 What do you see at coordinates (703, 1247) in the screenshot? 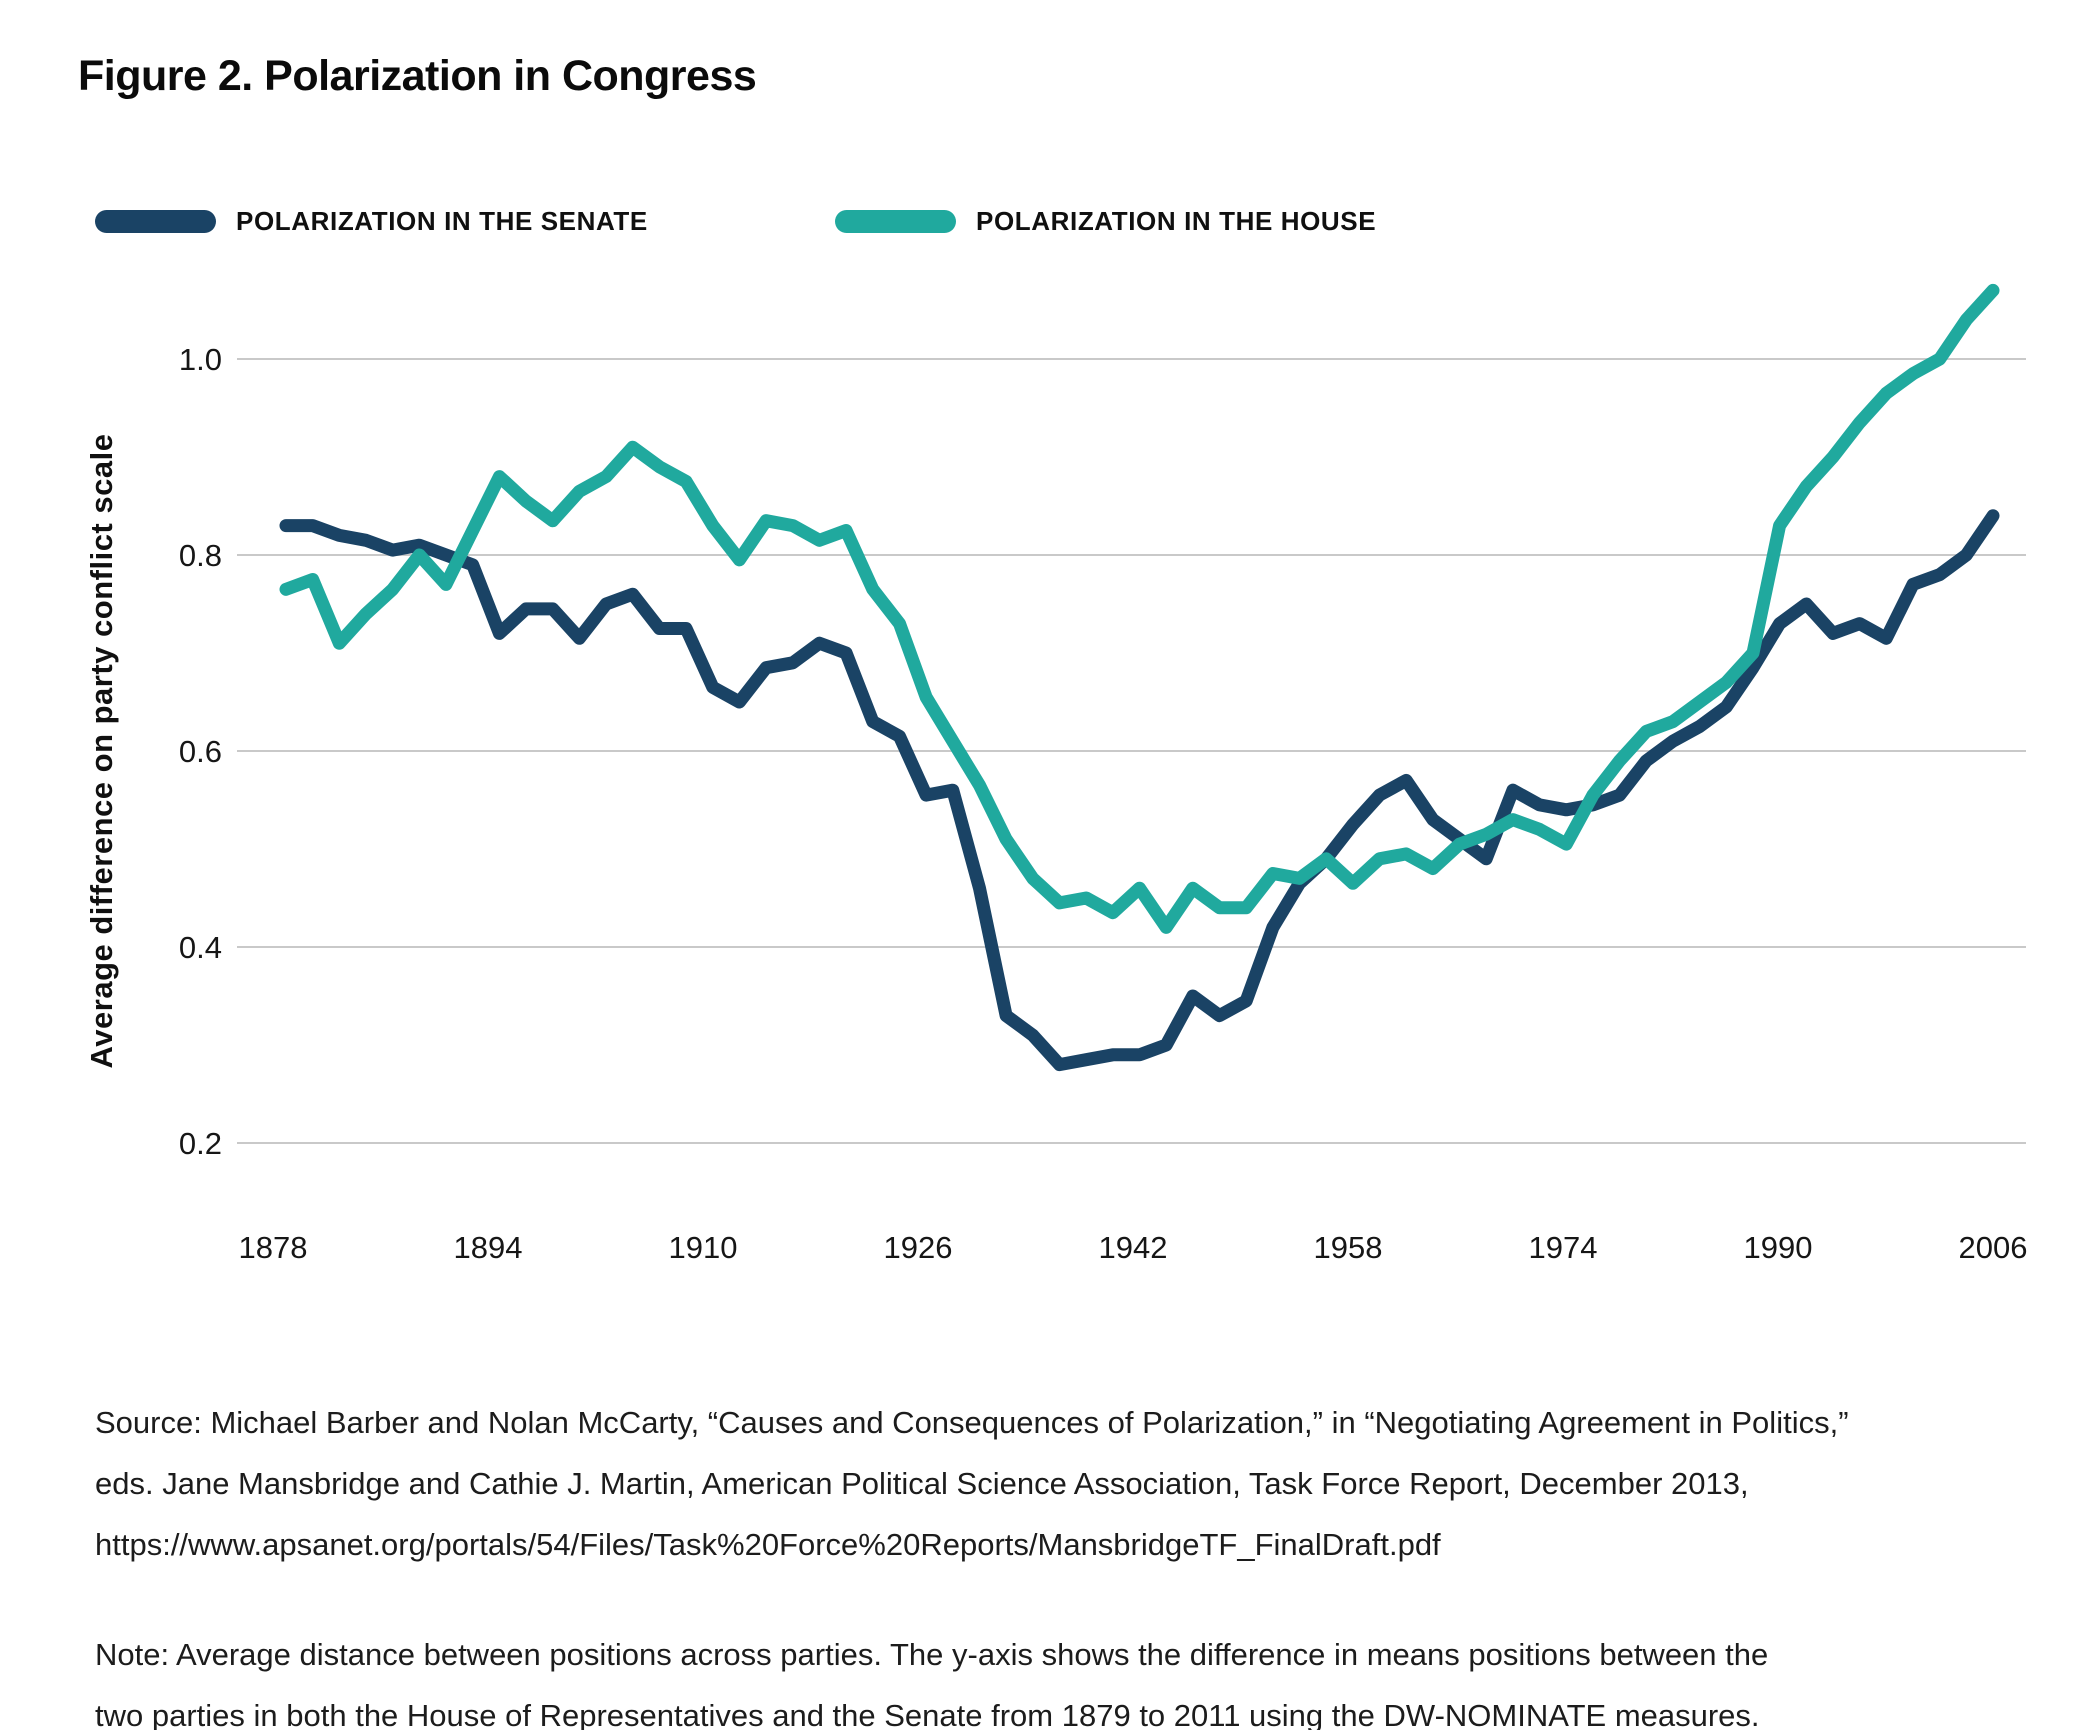
I see `x-tick-label: 1910` at bounding box center [703, 1247].